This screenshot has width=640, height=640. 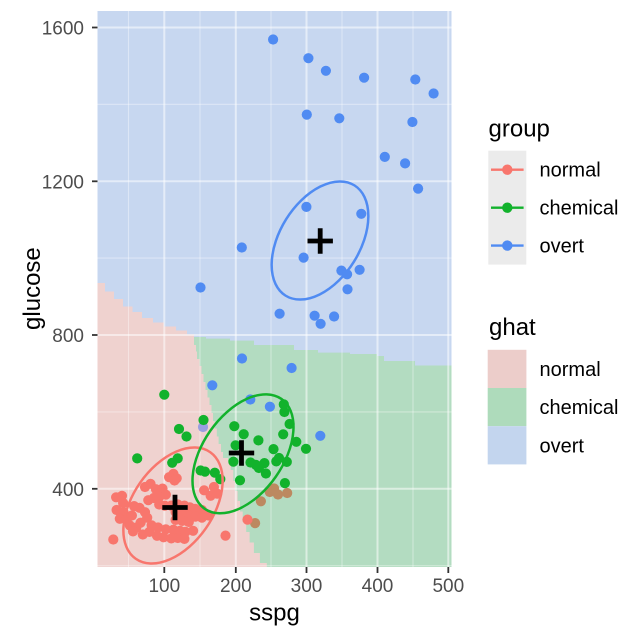 I want to click on svg-text: 800, so click(x=68, y=336).